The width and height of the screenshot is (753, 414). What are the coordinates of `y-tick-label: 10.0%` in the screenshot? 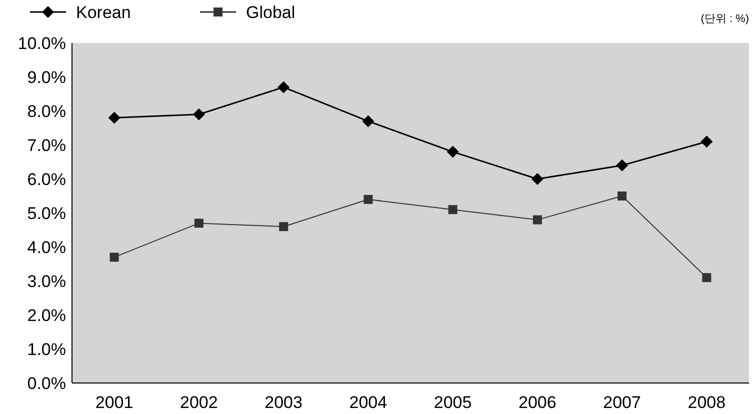 It's located at (42, 43).